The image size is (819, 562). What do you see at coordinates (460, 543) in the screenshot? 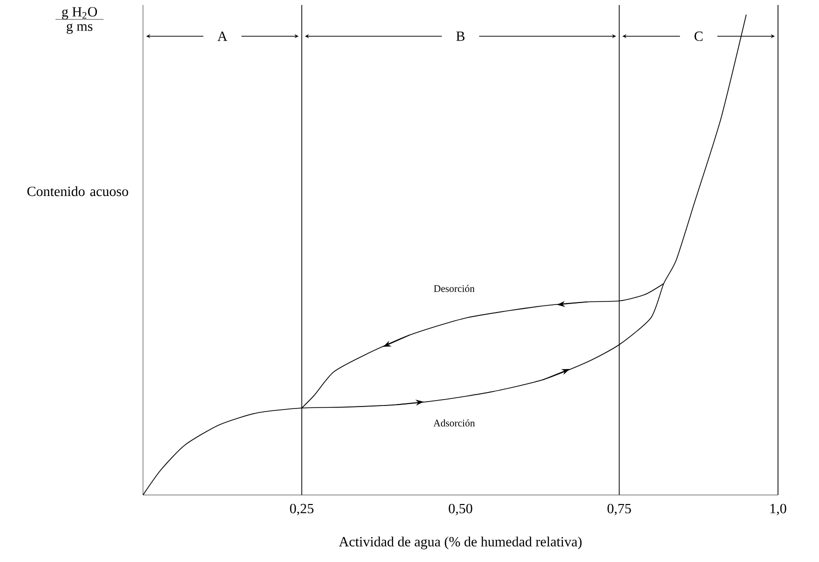
I see `x-axis-title: Actividad de agua (% de humedad relativa)` at bounding box center [460, 543].